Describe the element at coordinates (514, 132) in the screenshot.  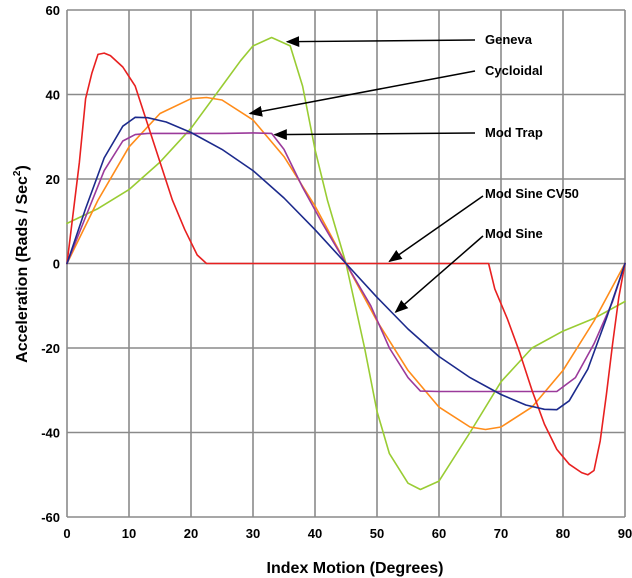
I see `annotation-label: Mod Trap` at that location.